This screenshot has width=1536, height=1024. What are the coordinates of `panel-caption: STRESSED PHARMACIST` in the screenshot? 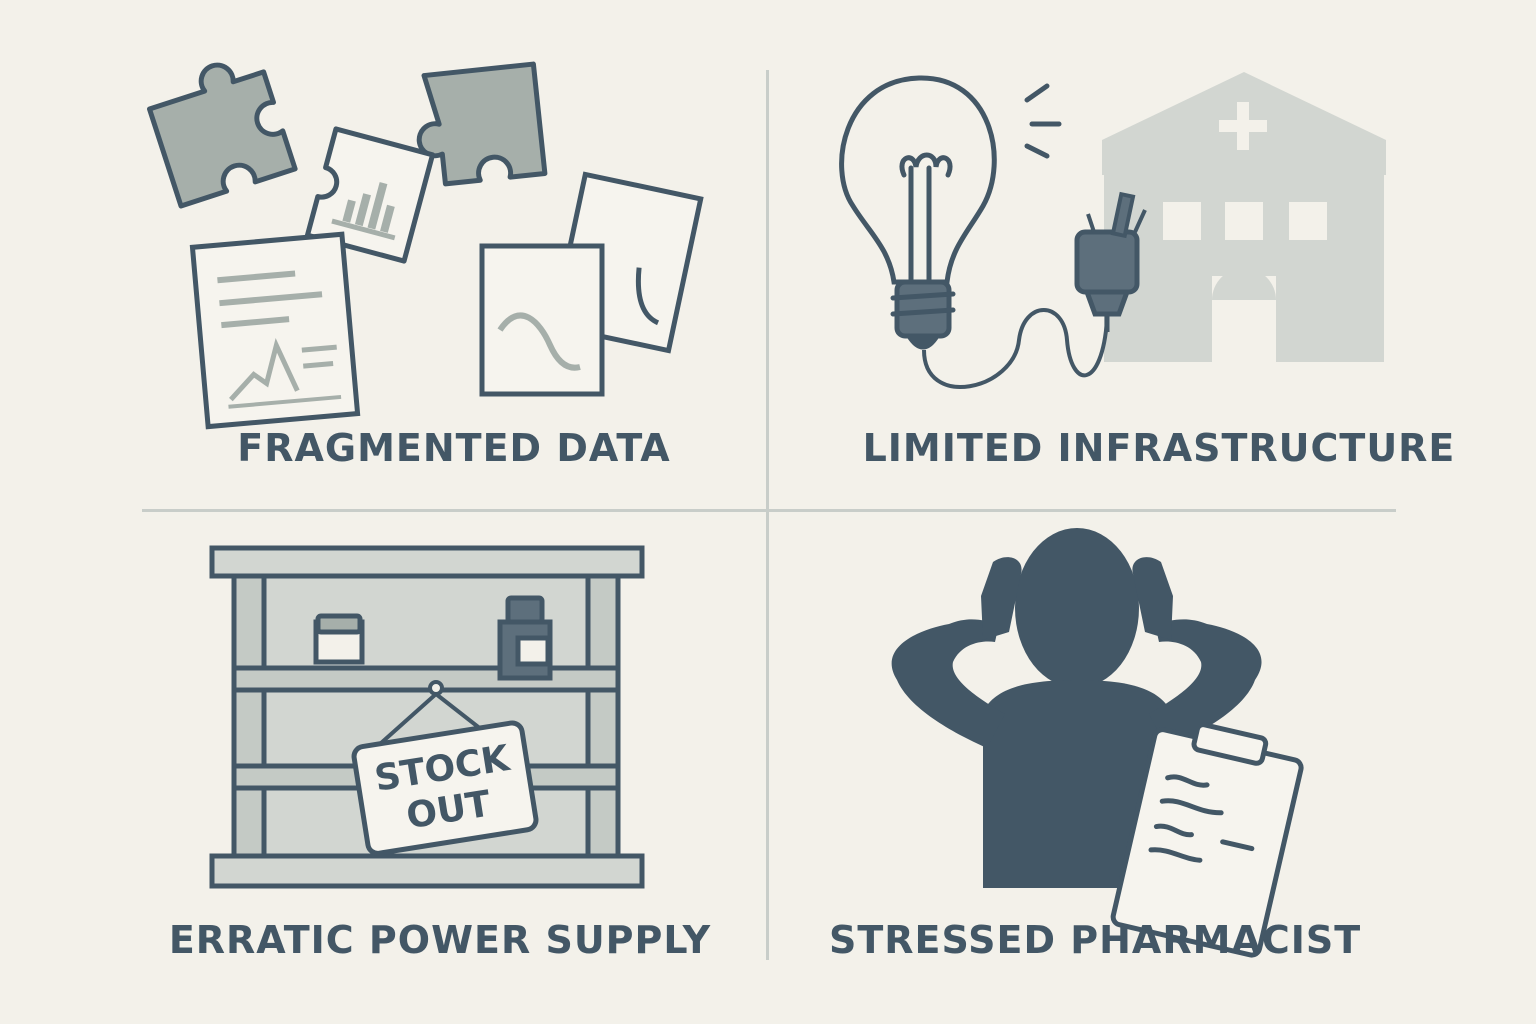 It's located at (1095, 940).